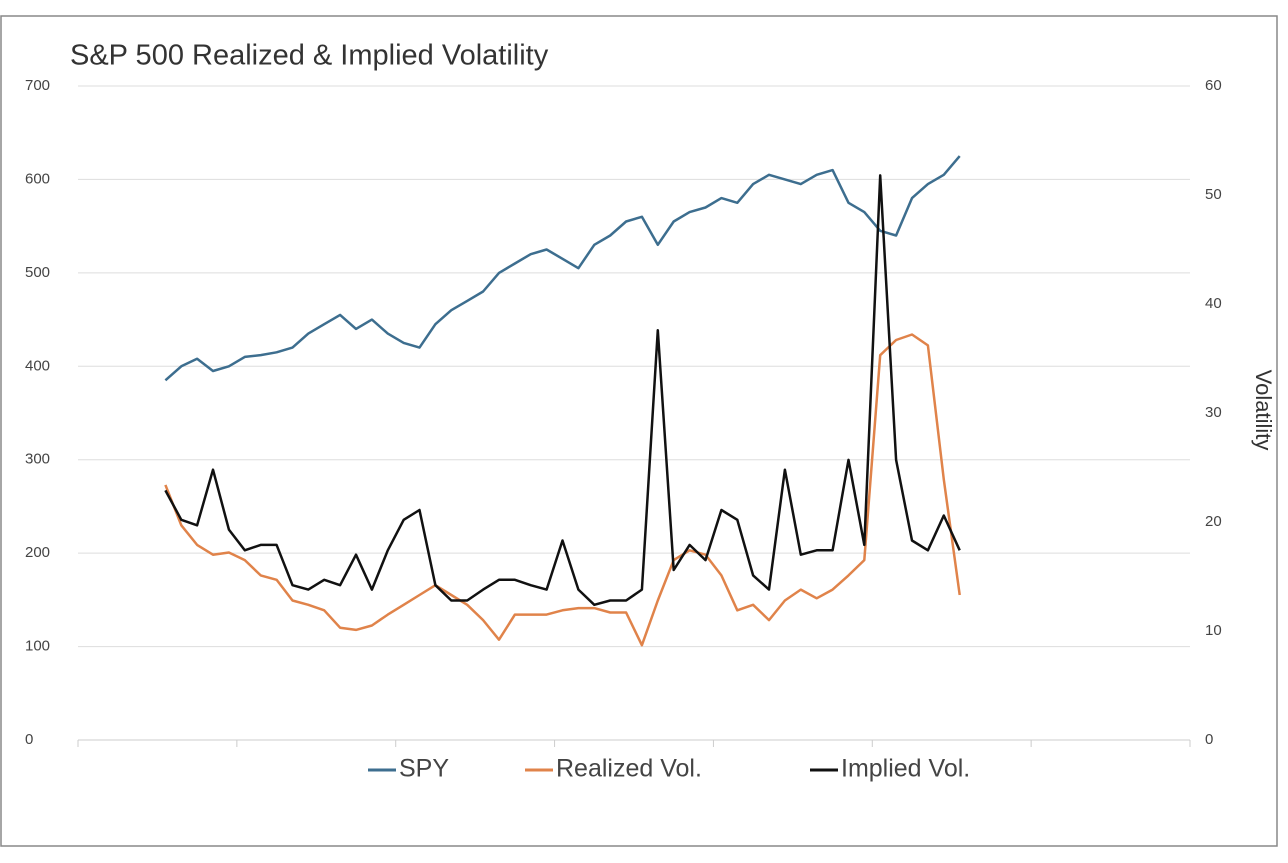 The width and height of the screenshot is (1288, 863). Describe the element at coordinates (37, 552) in the screenshot. I see `y-tick-label: 200` at that location.